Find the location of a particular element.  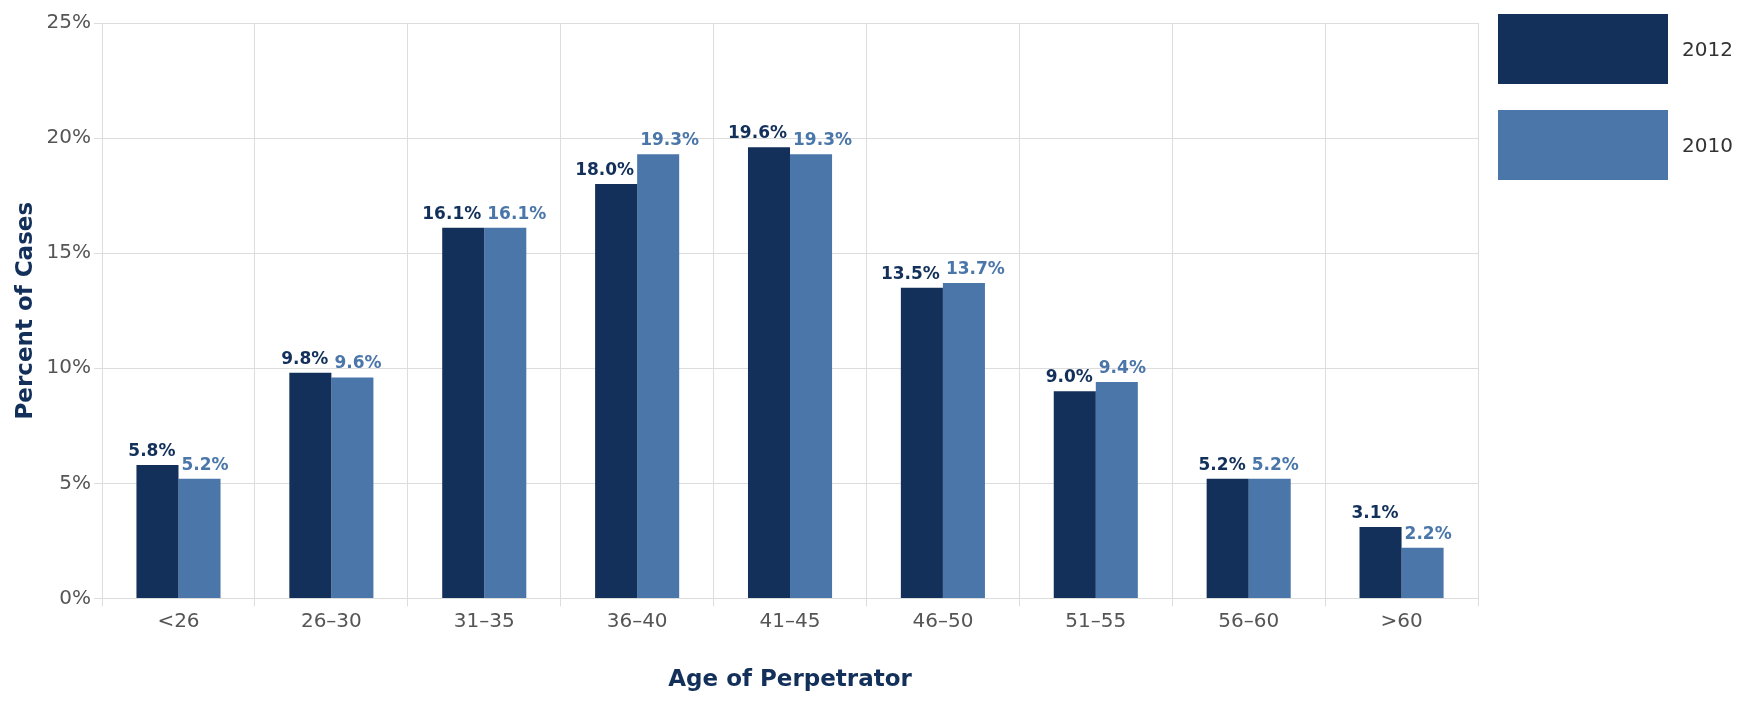

y-tick-label: 10% is located at coordinates (69, 366).